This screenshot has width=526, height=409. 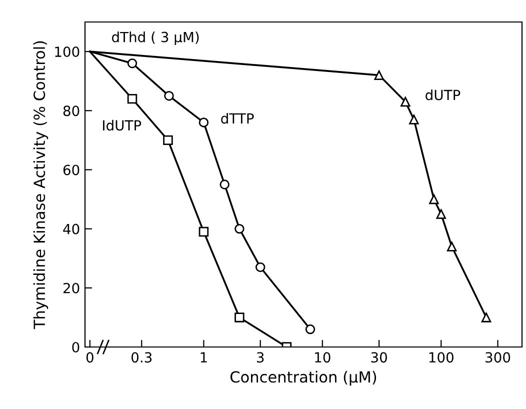 What do you see at coordinates (40, 185) in the screenshot?
I see `y-axis-title: Thymidine Kinase Activity (% Control)` at bounding box center [40, 185].